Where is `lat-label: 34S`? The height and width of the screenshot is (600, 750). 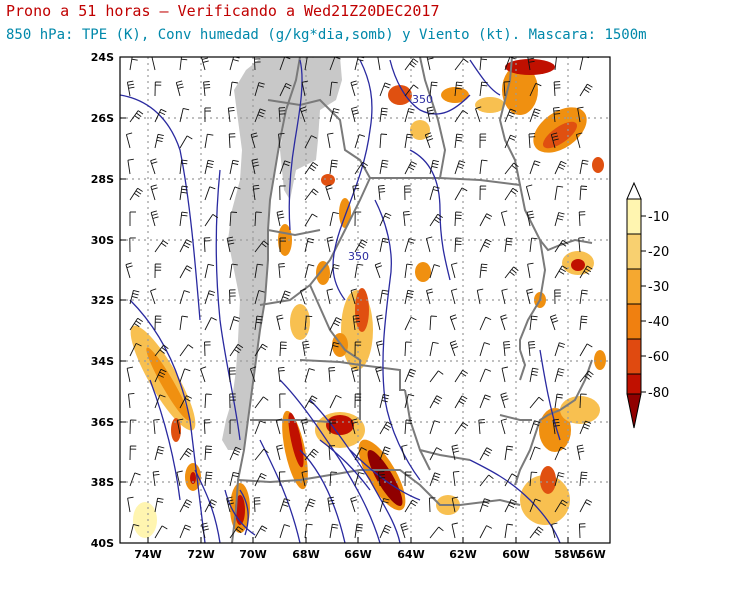
lat-label: 34S is located at coordinates (102, 361).